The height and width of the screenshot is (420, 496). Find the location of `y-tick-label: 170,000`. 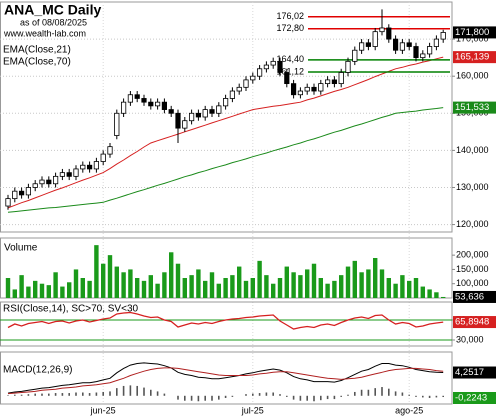

y-tick-label: 170,000 is located at coordinates (472, 38).